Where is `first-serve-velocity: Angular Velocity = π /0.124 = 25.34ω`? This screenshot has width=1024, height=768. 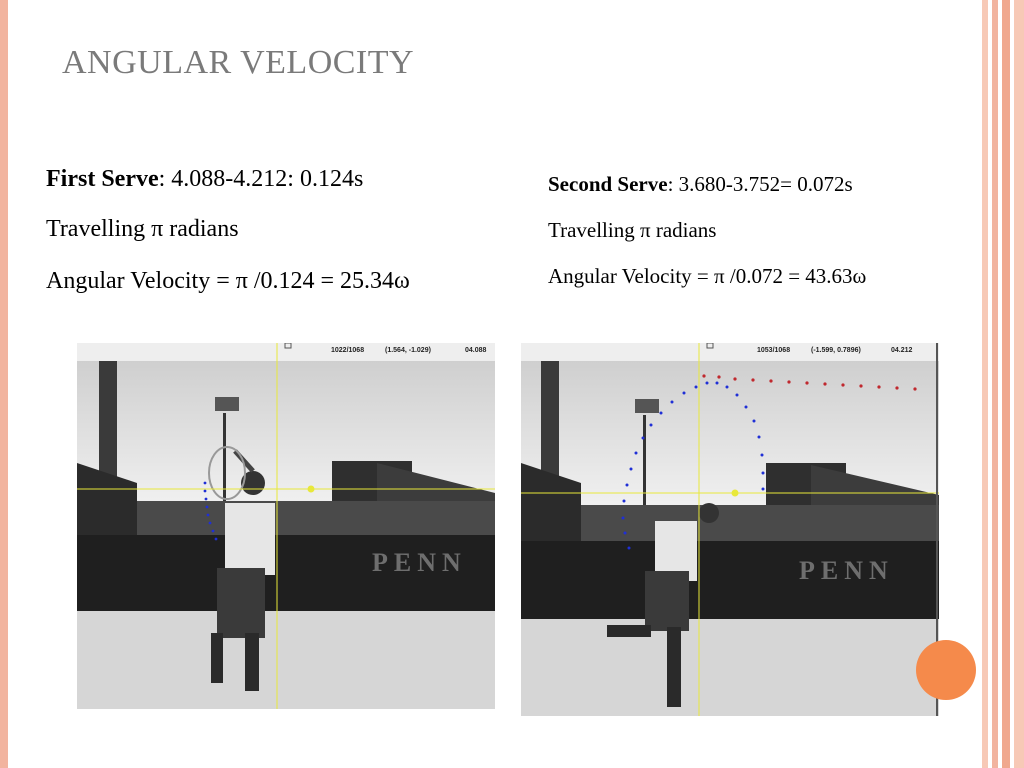 first-serve-velocity: Angular Velocity = π /0.124 = 25.34ω is located at coordinates (228, 281).